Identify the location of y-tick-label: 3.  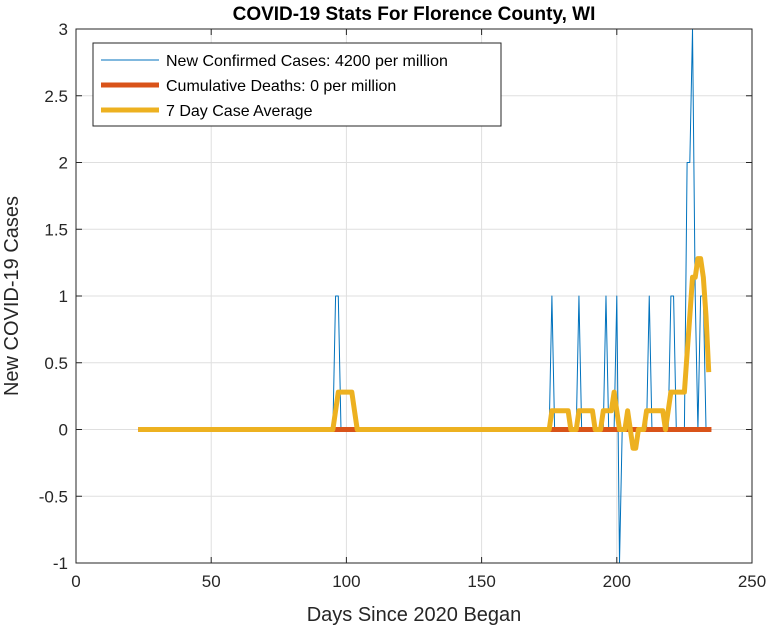
(63, 29).